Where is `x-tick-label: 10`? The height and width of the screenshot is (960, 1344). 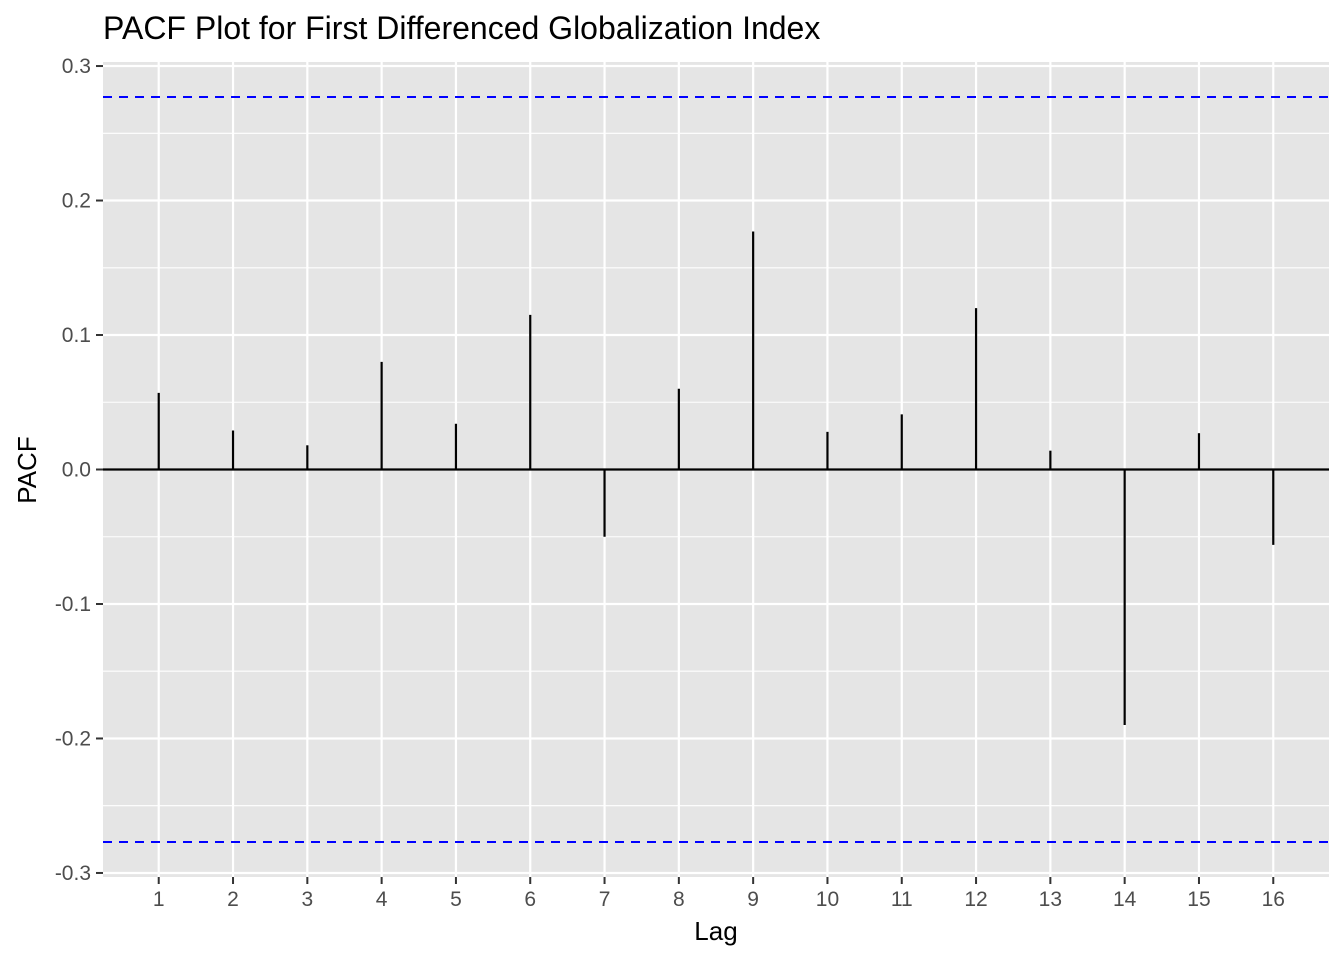 x-tick-label: 10 is located at coordinates (827, 899).